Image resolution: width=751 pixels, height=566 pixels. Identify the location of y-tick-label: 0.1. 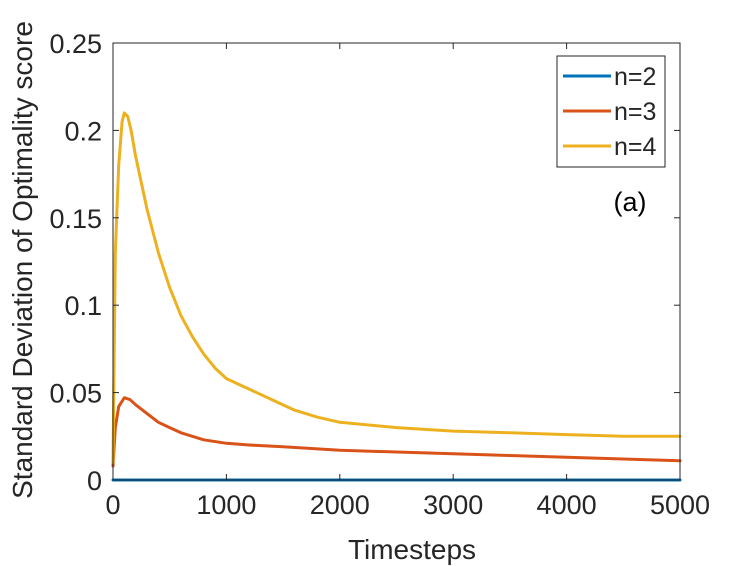
(83, 306).